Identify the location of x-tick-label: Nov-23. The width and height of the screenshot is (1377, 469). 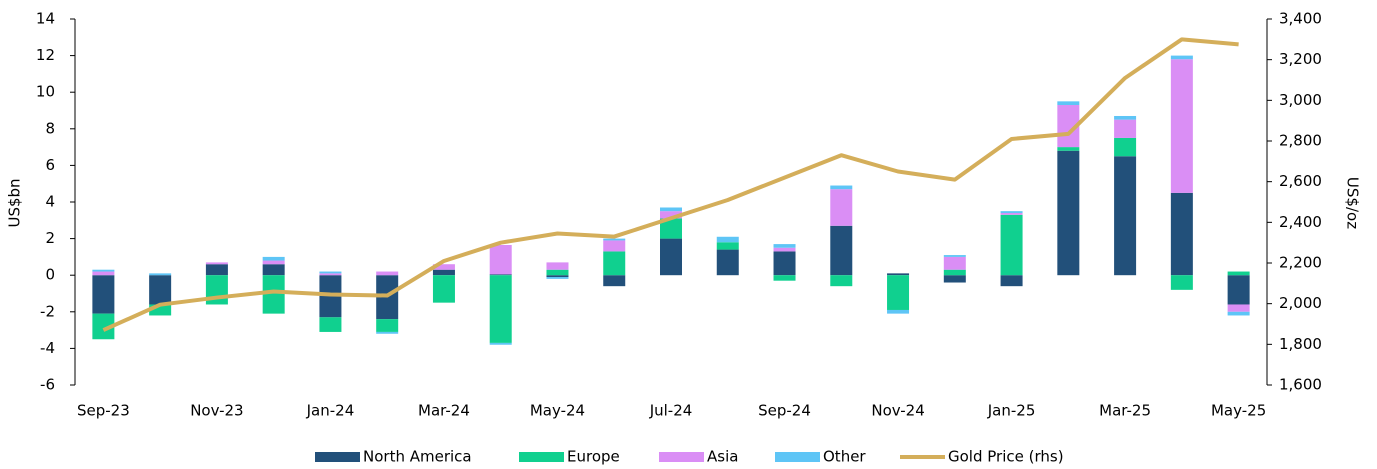
(216, 411).